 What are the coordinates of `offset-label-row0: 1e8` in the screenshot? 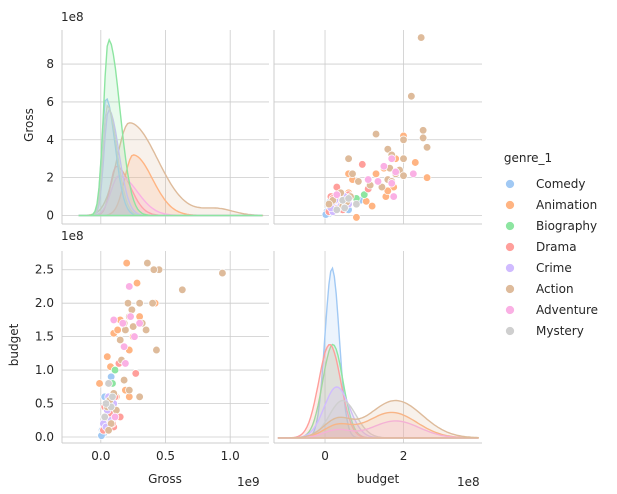 It's located at (72, 17).